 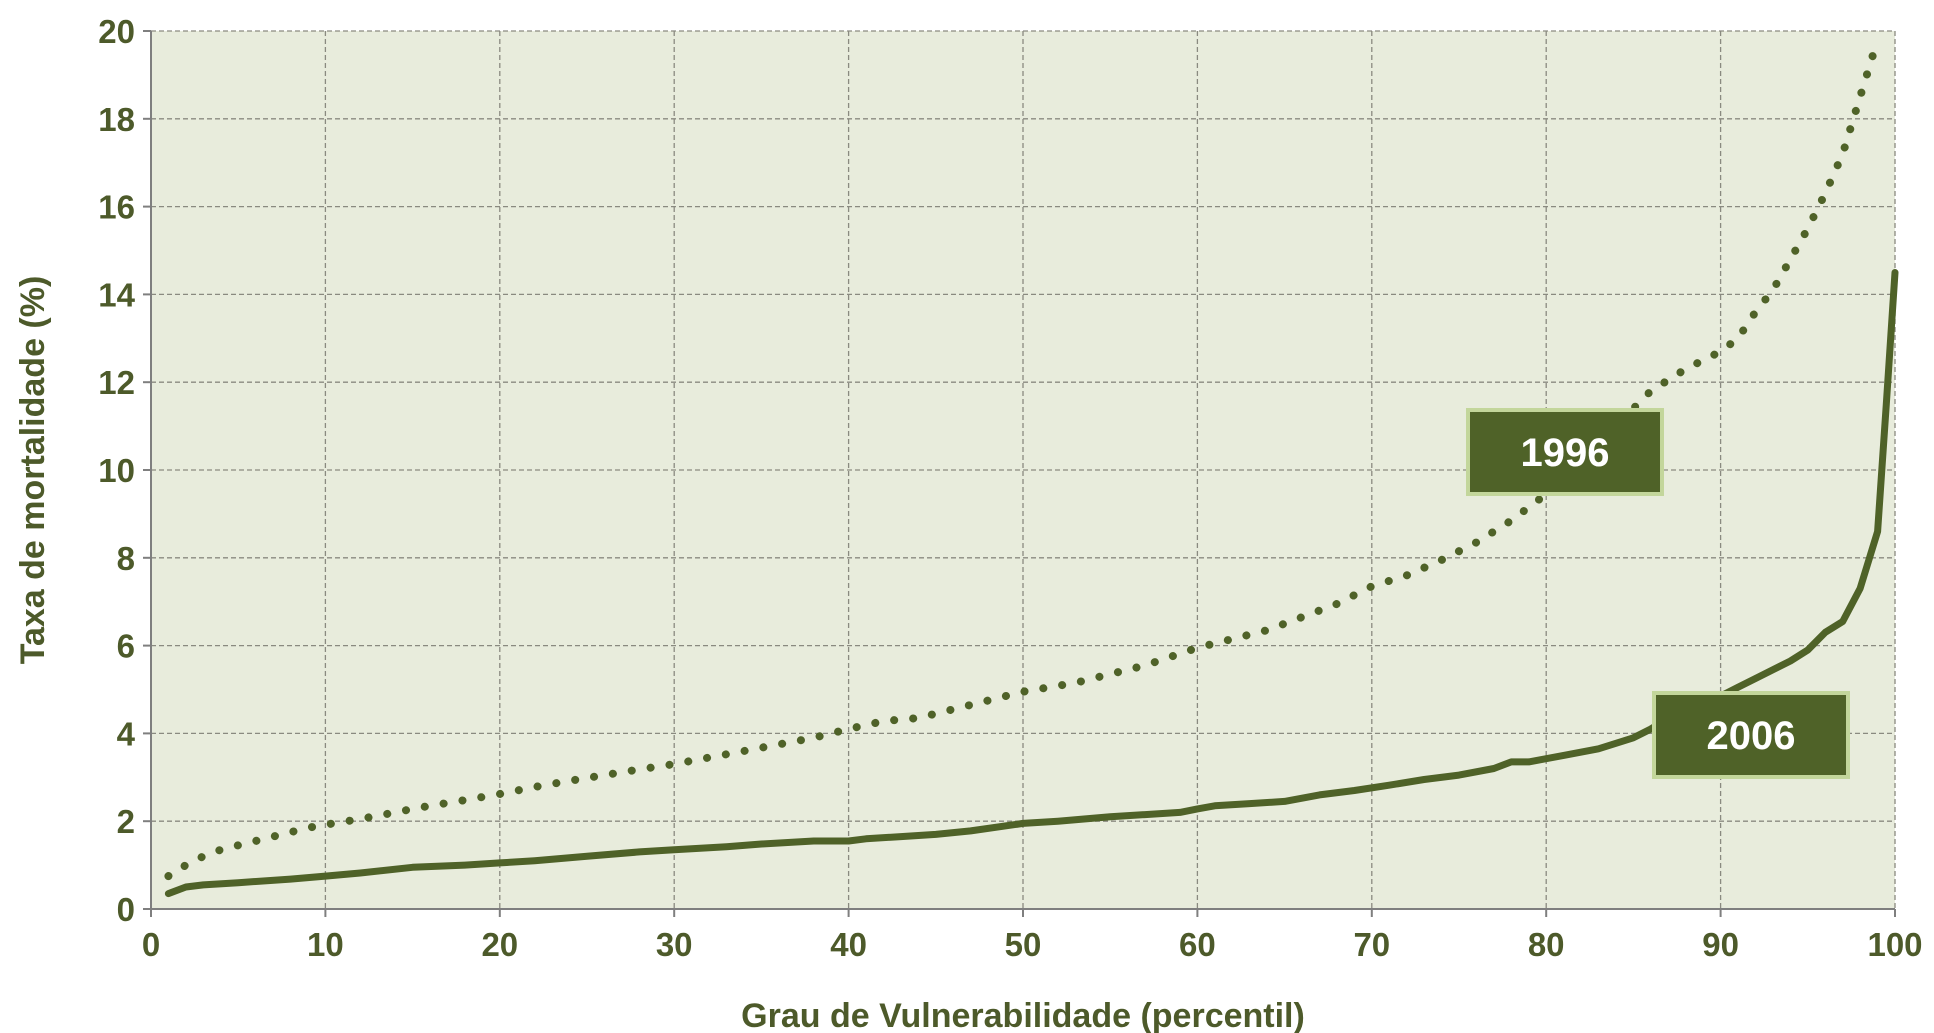 I want to click on y-tick-label: 10, so click(x=116, y=470).